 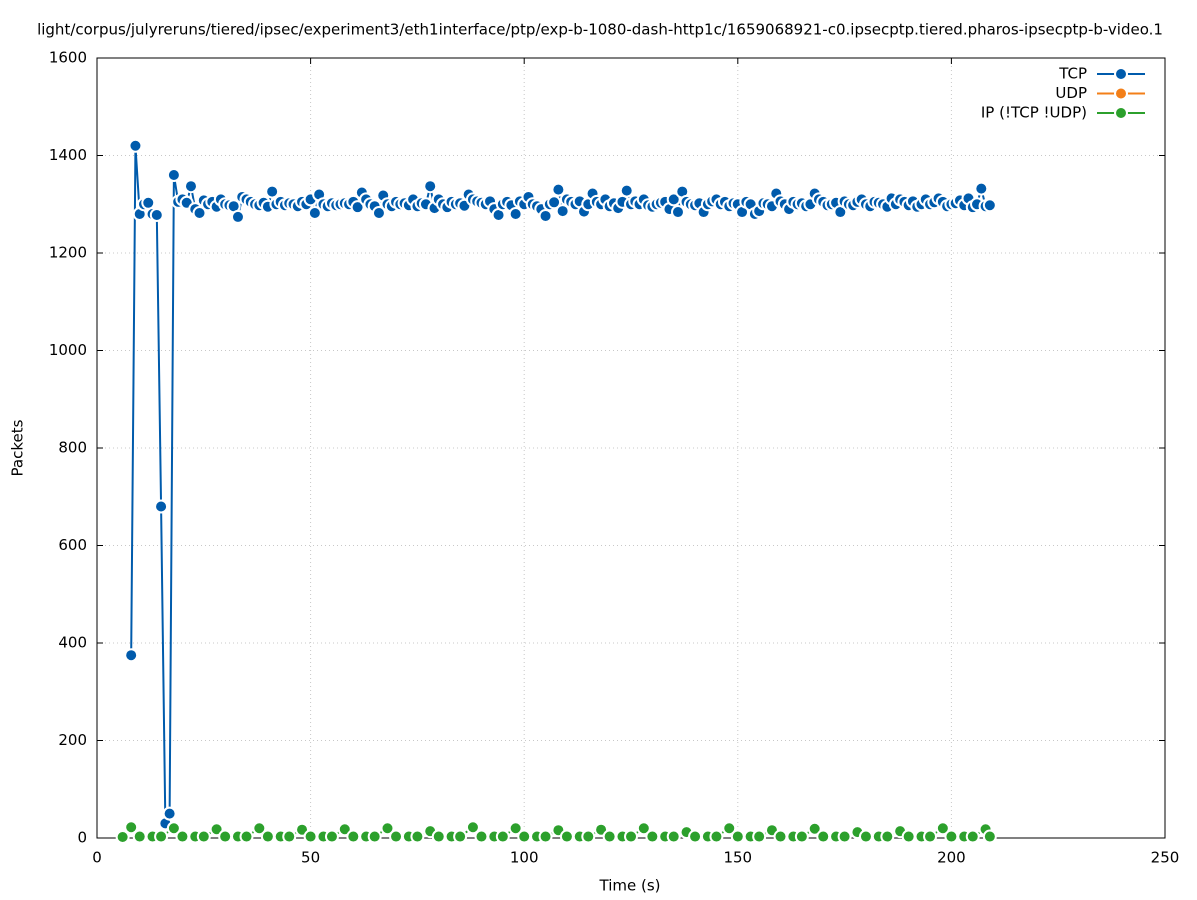 What do you see at coordinates (310, 858) in the screenshot?
I see `x-tick-label: 50` at bounding box center [310, 858].